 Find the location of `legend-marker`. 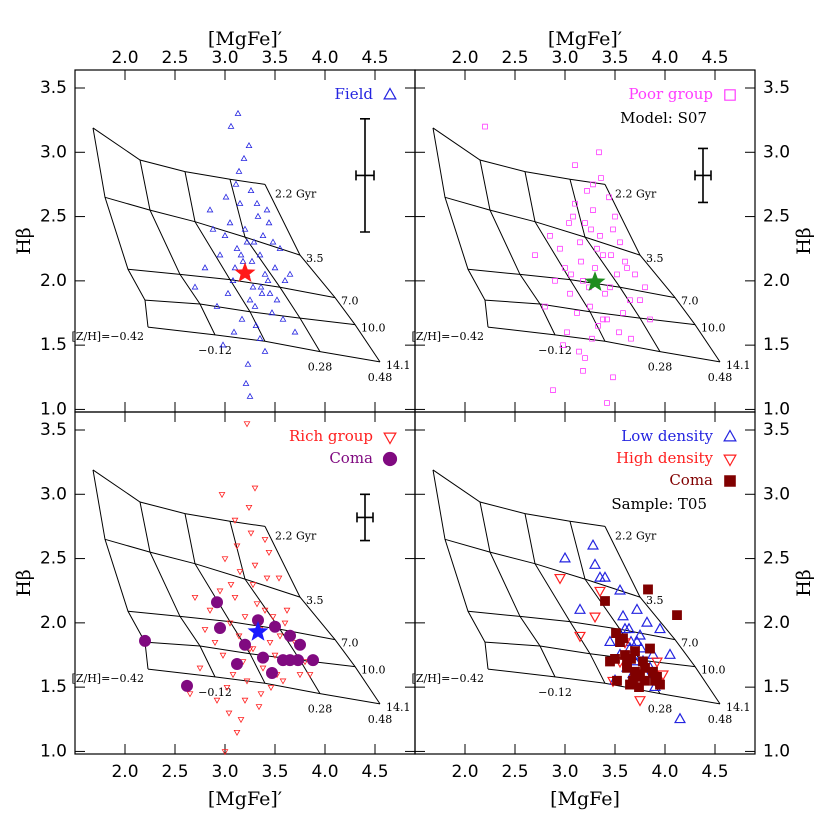

legend-marker is located at coordinates (390, 459).